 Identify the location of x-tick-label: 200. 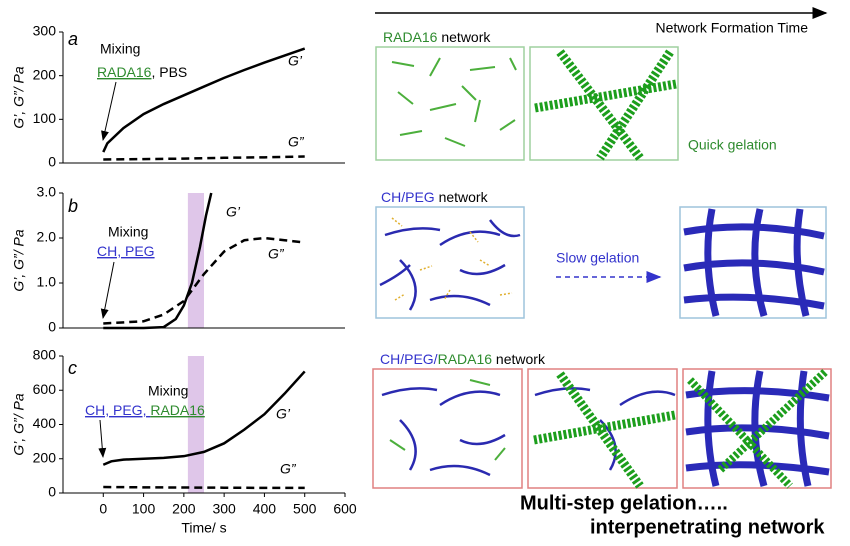
(184, 509).